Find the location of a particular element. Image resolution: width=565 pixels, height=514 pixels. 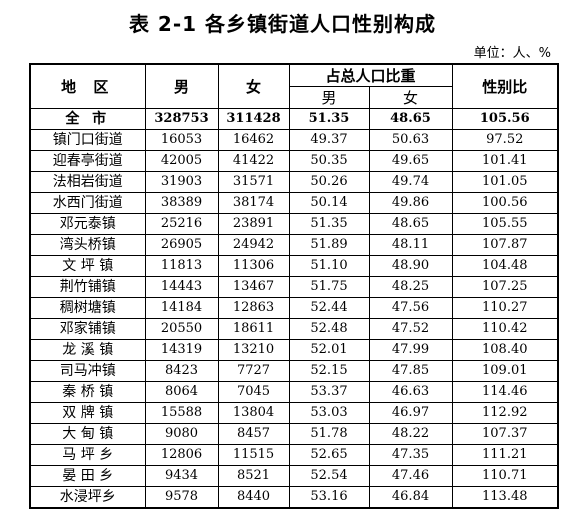

table-row: 水浸坪乡 9578 8440 53.16 46.84 113.48 is located at coordinates (294, 497).